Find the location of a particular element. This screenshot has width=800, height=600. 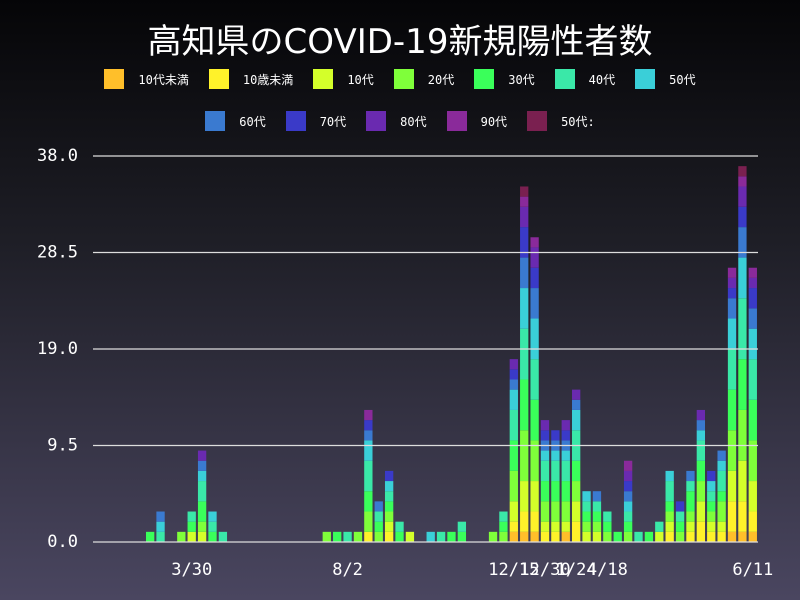

legend-item: 10歳未満 is located at coordinates (250, 79).